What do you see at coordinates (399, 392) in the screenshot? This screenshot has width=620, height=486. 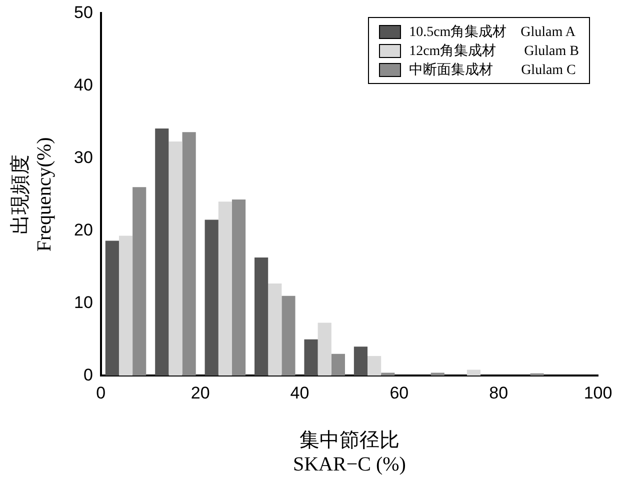 I see `x-tick-label: 60` at bounding box center [399, 392].